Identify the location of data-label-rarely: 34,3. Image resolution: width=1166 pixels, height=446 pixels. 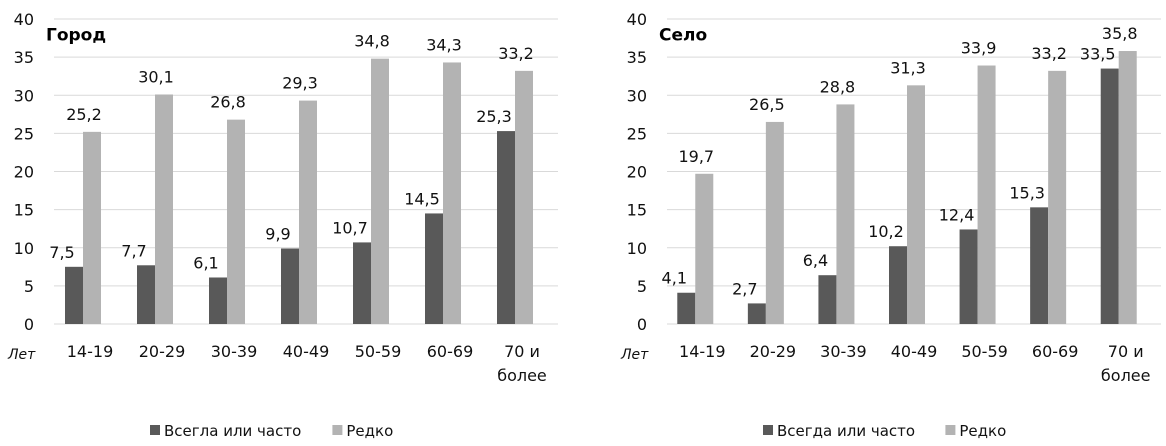
(444, 44).